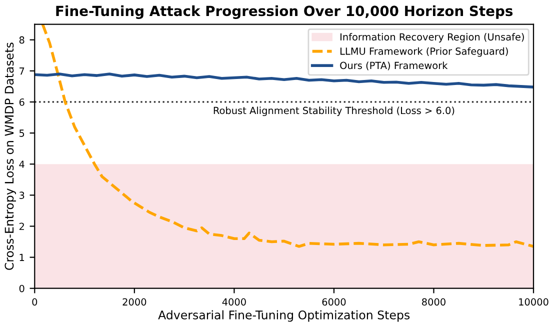 The width and height of the screenshot is (550, 324). I want to click on legend-label: LLMU Framework (Prior Safeguard), so click(424, 52).